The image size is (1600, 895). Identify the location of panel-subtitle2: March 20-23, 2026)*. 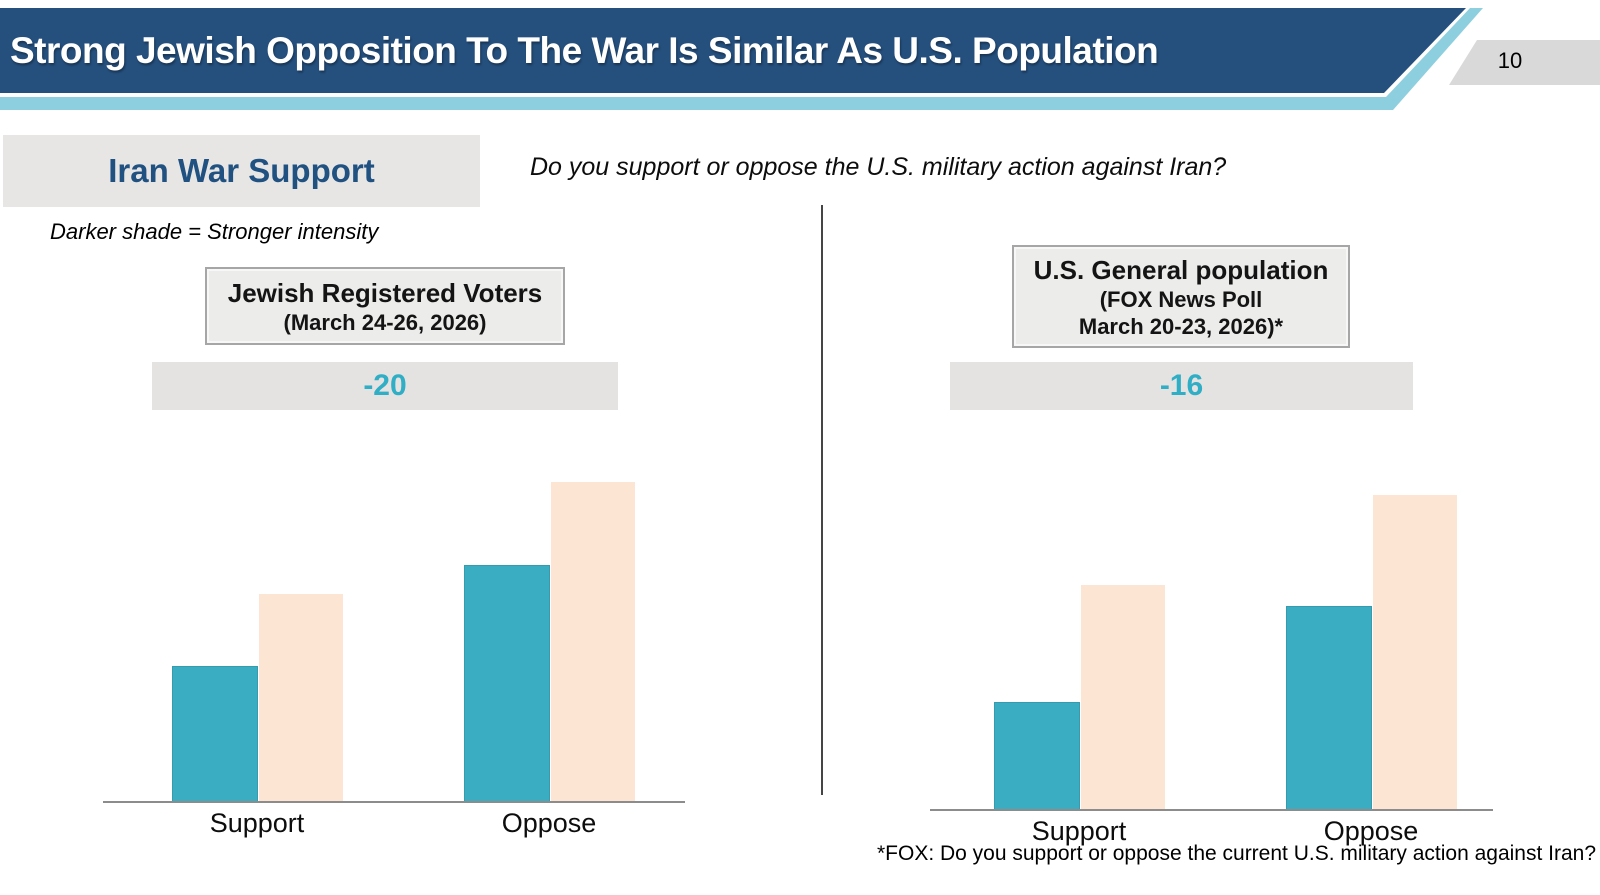
(1181, 326).